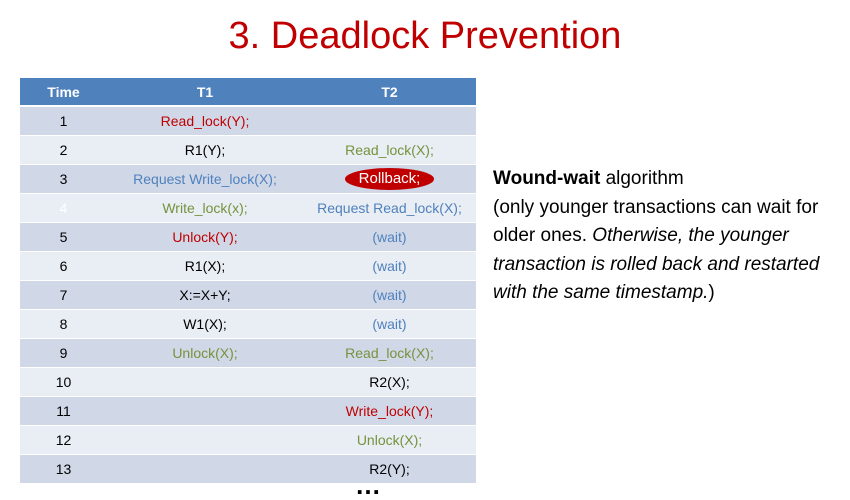 The height and width of the screenshot is (500, 850). I want to click on cell-time: 7, so click(63, 295).